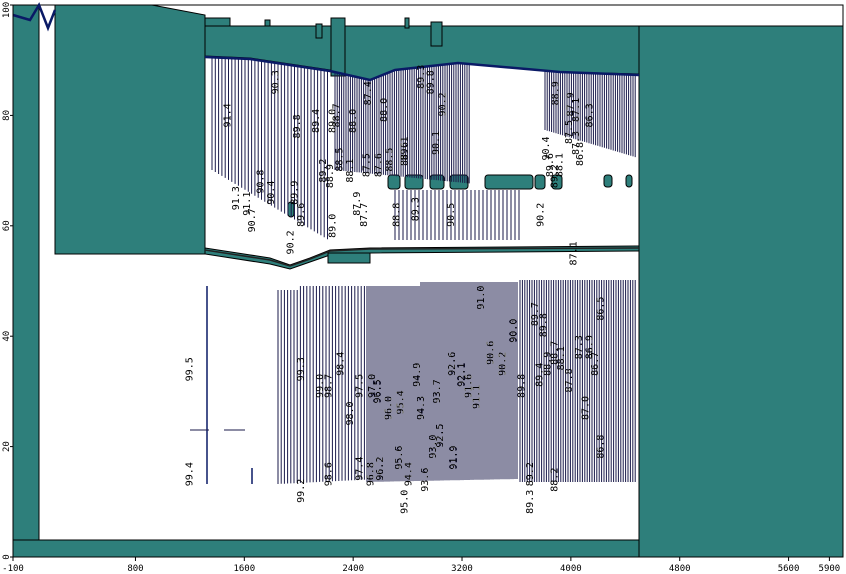  Describe the element at coordinates (548, 364) in the screenshot. I see `lower-labels-label: 88.9` at that location.